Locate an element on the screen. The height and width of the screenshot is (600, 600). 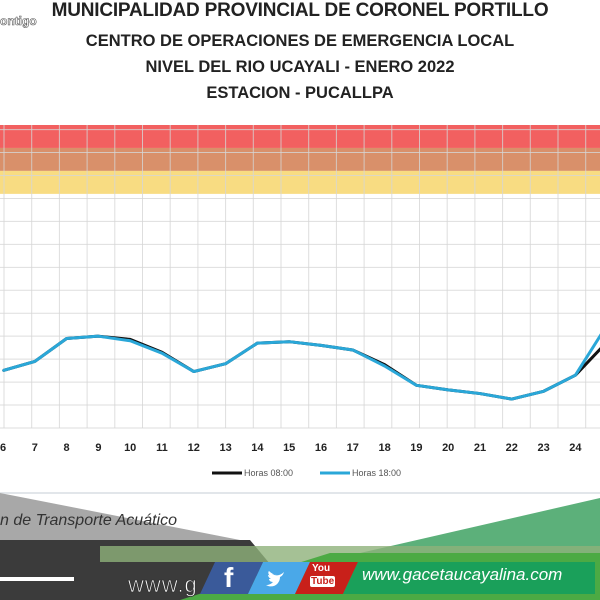
x-tick-label: 23 is located at coordinates (543, 448).